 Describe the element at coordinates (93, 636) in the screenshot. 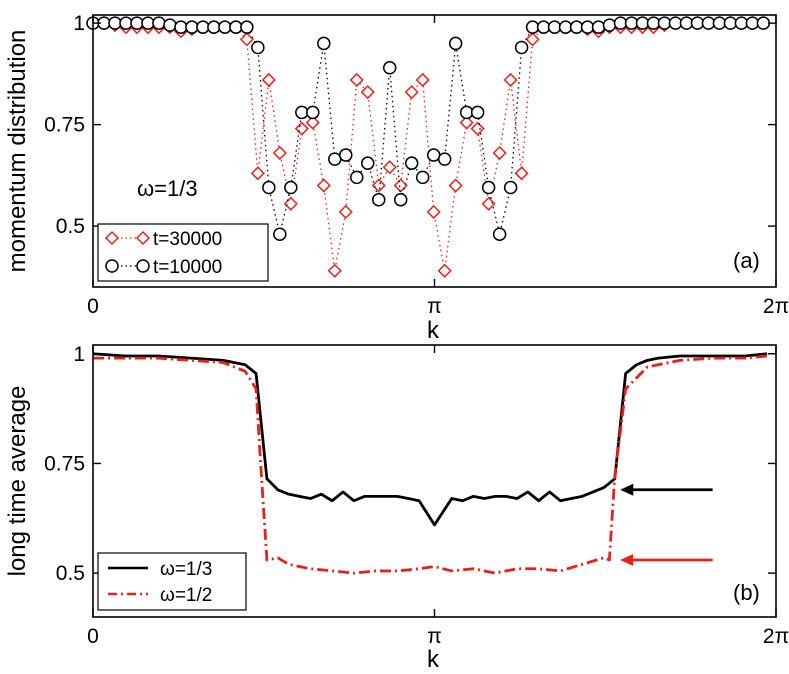

I see `x-tick-label: 0` at that location.